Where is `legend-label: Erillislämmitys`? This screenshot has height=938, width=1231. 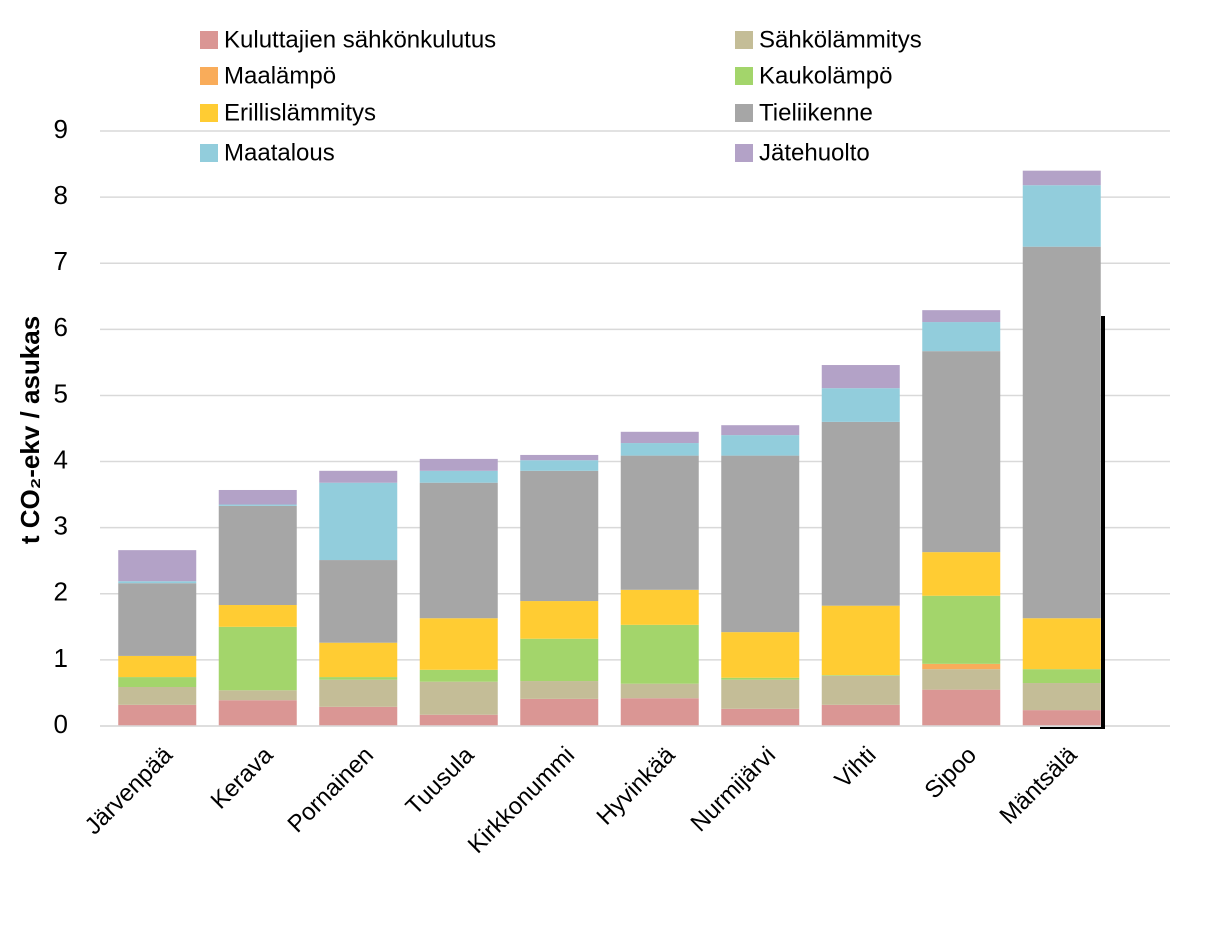
legend-label: Erillislämmitys is located at coordinates (300, 112).